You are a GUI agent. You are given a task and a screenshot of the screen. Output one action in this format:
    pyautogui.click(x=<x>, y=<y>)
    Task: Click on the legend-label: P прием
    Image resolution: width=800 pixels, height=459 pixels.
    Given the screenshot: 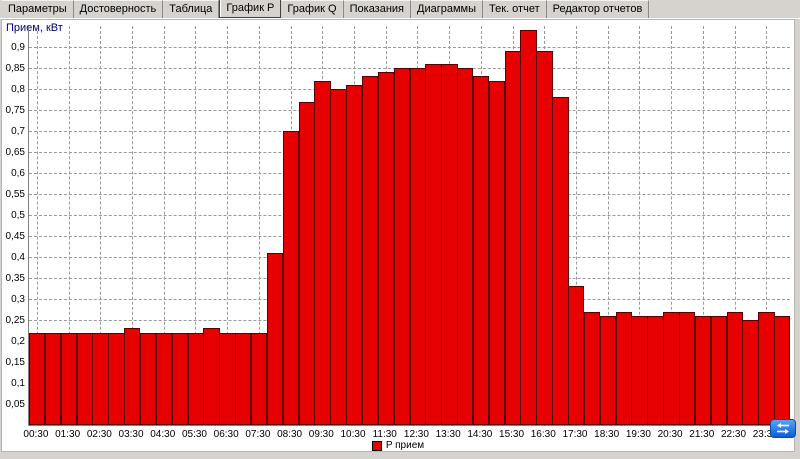 What is the action you would take?
    pyautogui.click(x=405, y=445)
    